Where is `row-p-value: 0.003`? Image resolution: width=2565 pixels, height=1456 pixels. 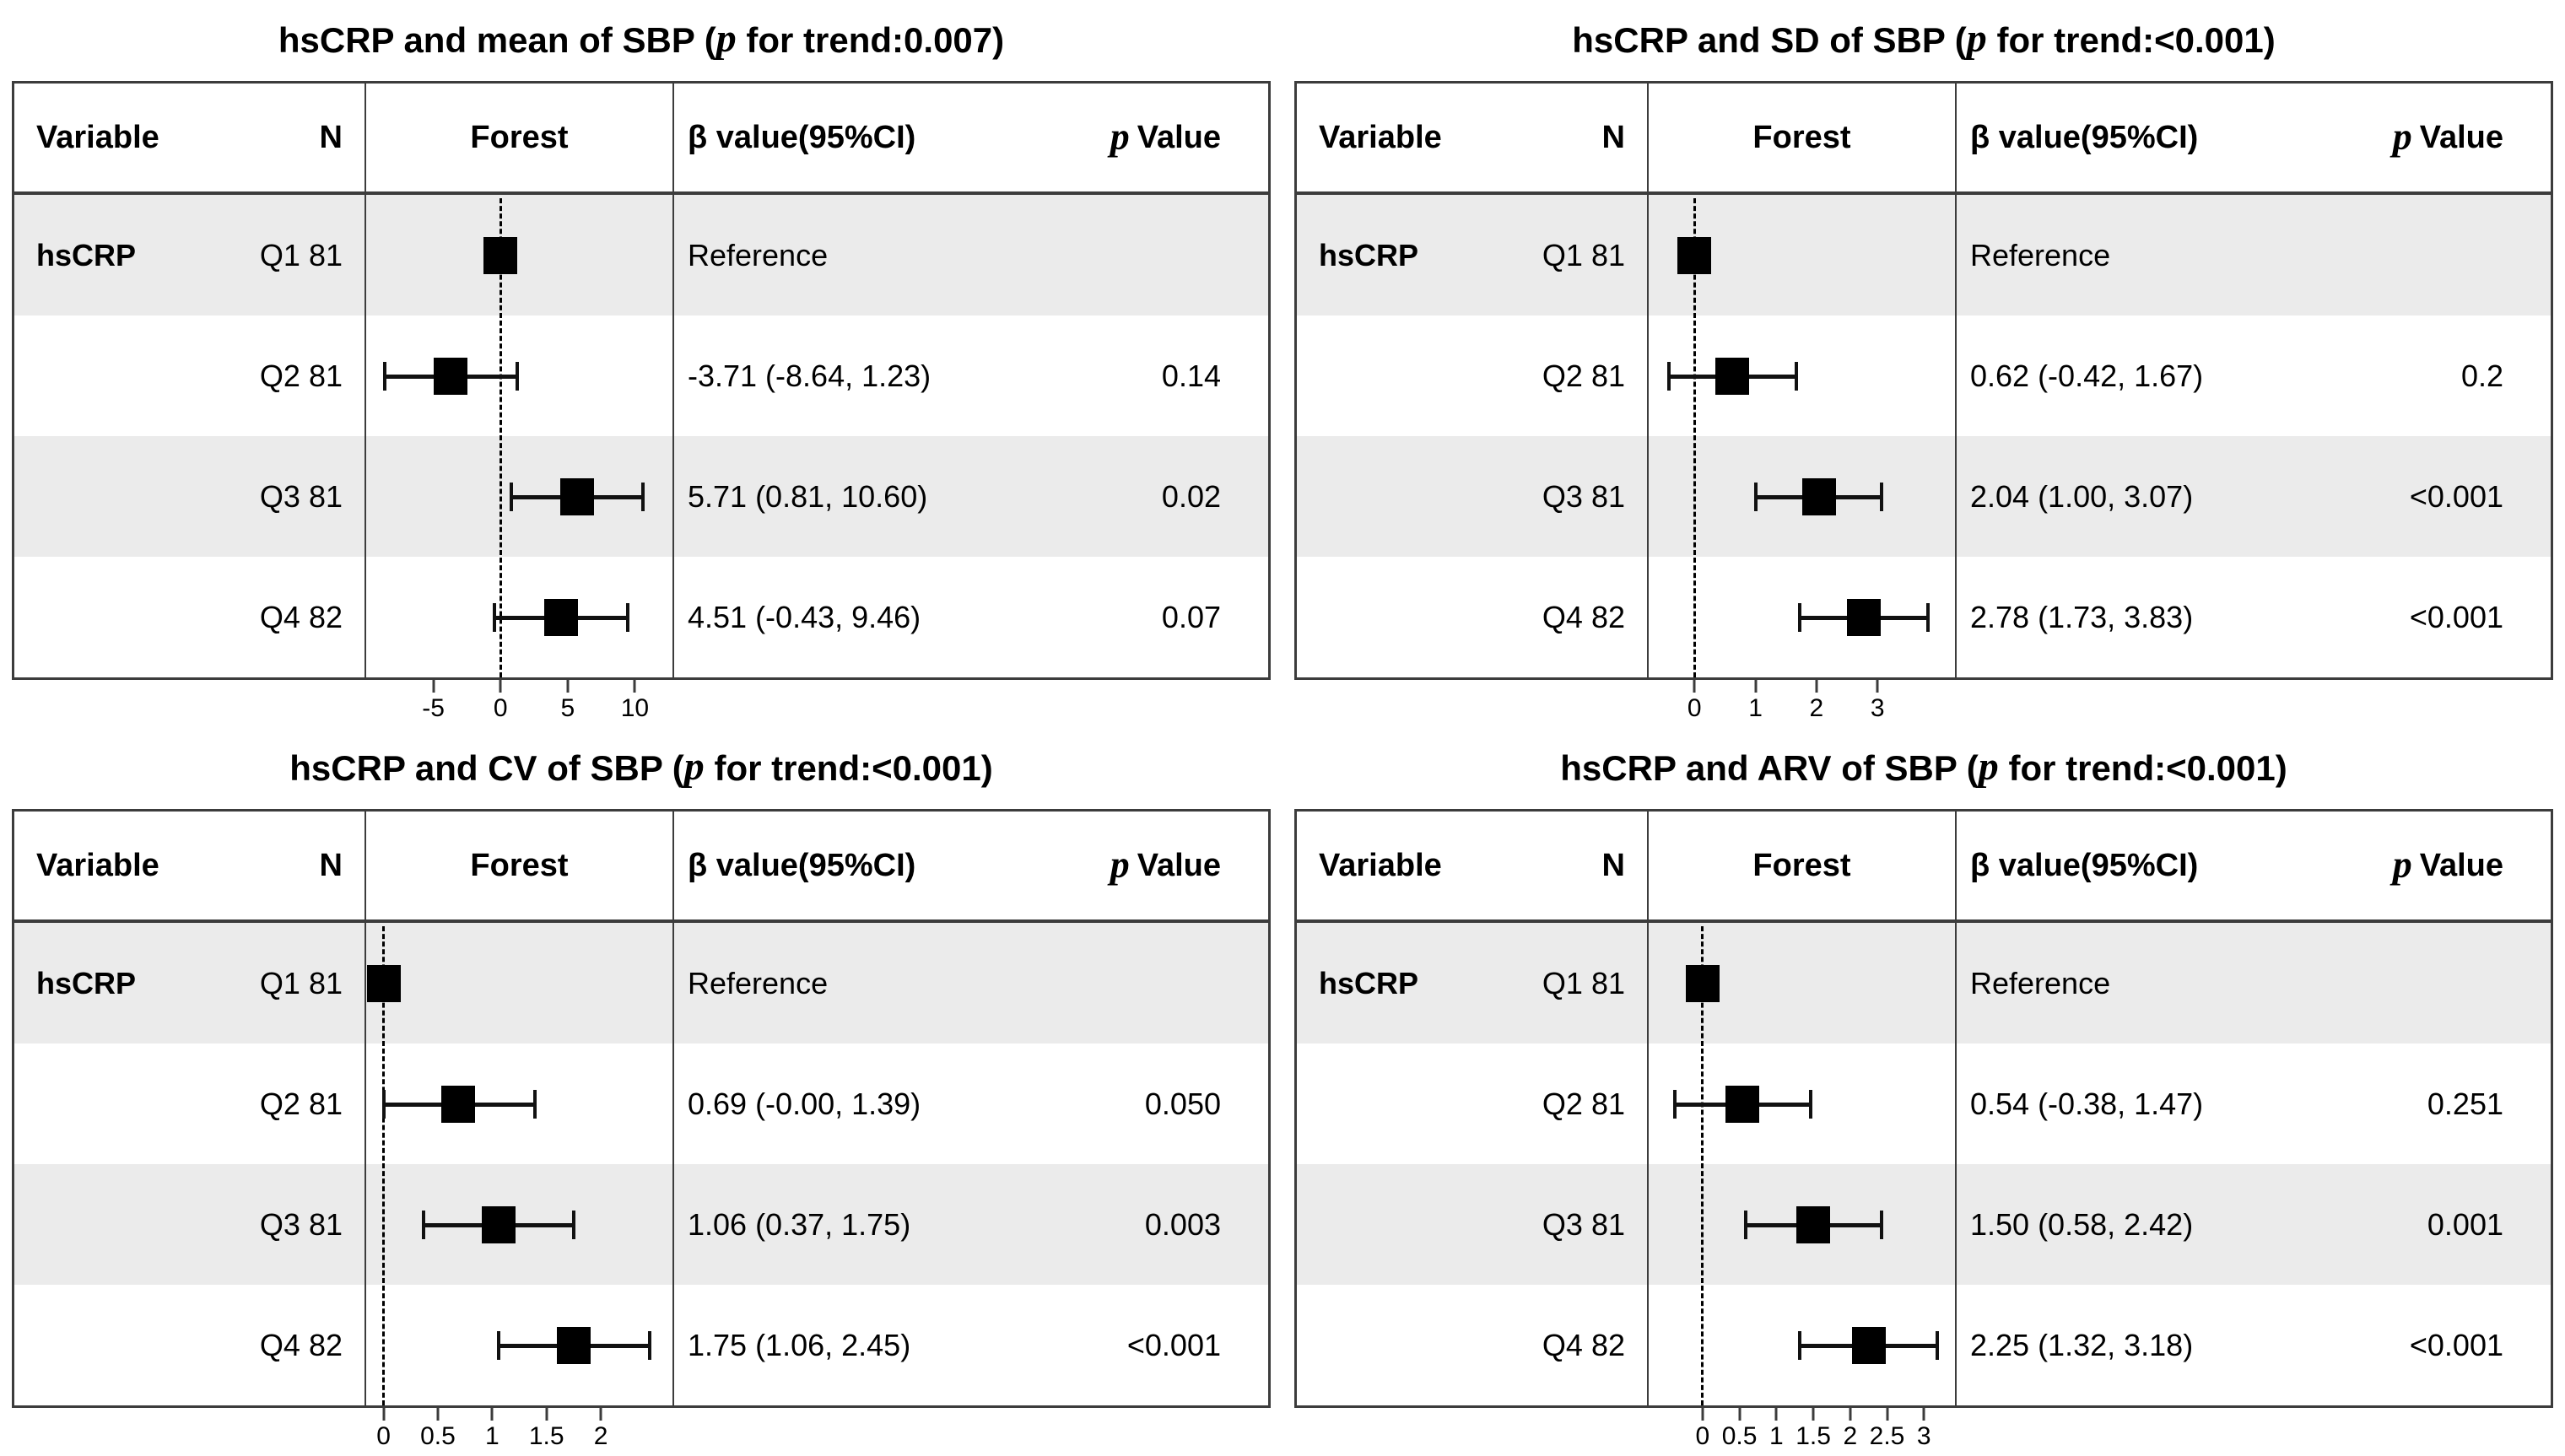
row-p-value: 0.003 is located at coordinates (1182, 1224).